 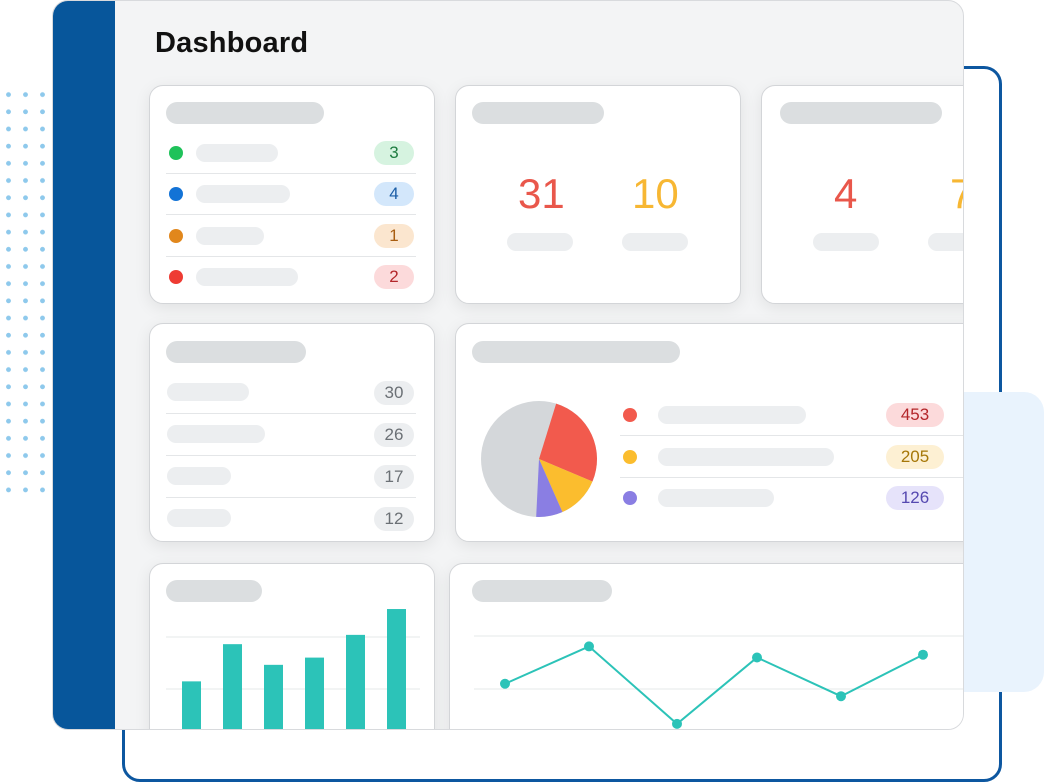 I want to click on series-line, so click(x=714, y=685).